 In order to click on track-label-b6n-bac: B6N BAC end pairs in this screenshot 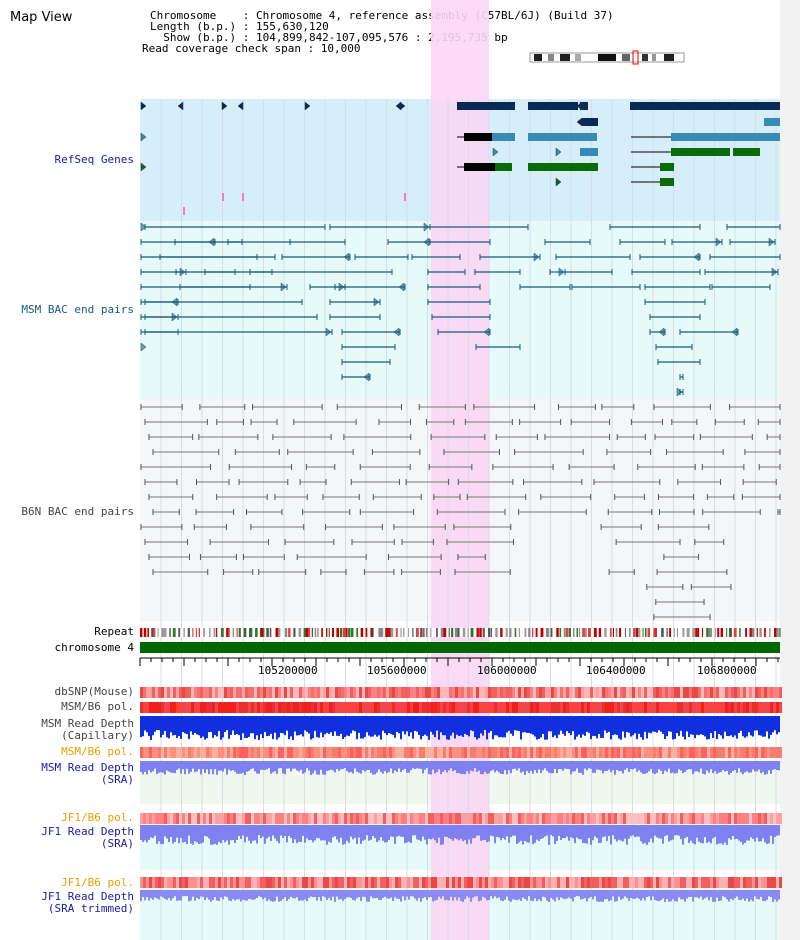, I will do `click(77, 511)`.